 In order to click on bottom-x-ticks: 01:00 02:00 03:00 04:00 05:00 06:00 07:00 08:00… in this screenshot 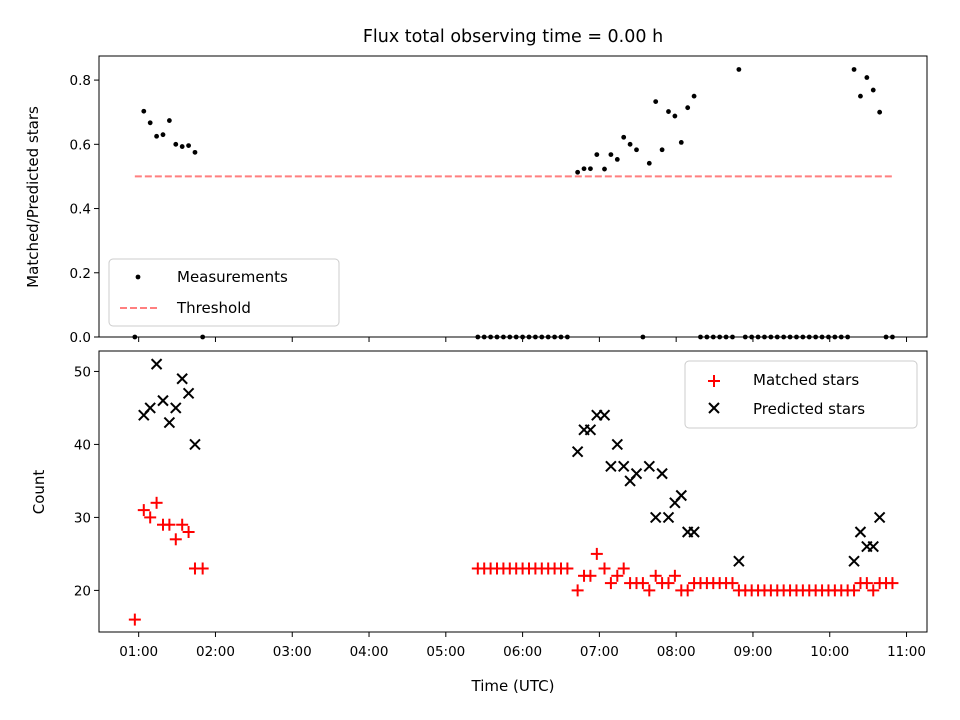, I will do `click(522, 646)`.